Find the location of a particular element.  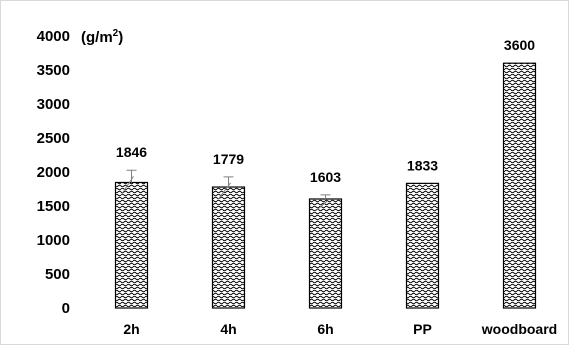

y-tick-label: 4000 is located at coordinates (53, 36).